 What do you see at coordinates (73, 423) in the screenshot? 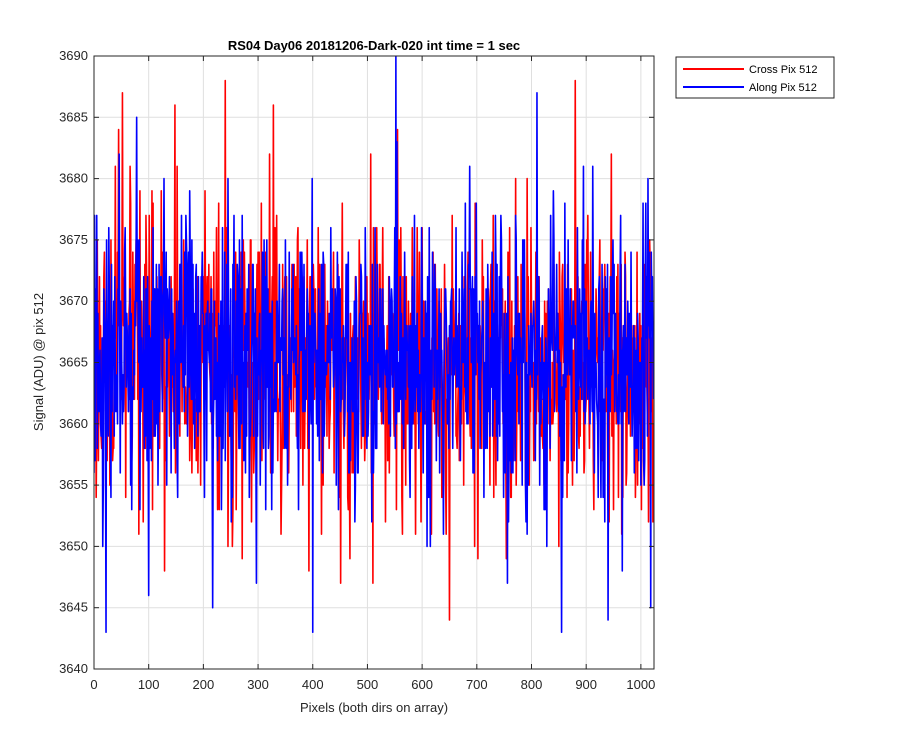
I see `y-tick-label: 3660` at bounding box center [73, 423].